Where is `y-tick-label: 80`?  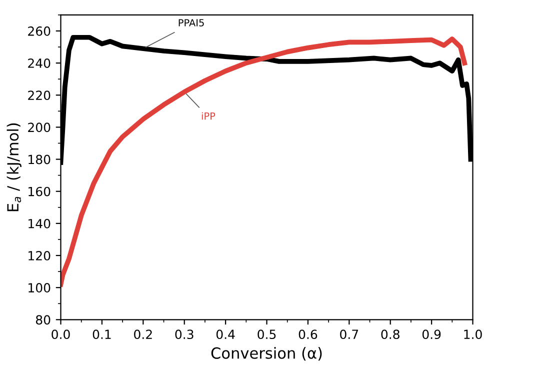
y-tick-label: 80 is located at coordinates (43, 320).